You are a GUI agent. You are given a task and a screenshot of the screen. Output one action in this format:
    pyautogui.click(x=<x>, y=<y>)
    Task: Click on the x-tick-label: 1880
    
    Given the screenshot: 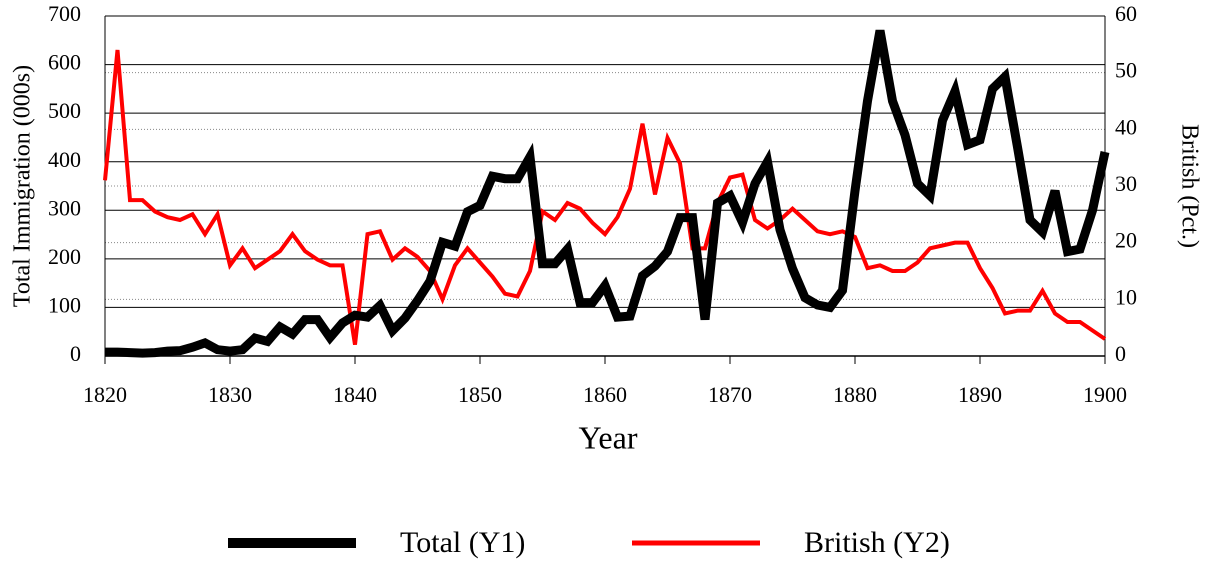 What is the action you would take?
    pyautogui.click(x=855, y=394)
    